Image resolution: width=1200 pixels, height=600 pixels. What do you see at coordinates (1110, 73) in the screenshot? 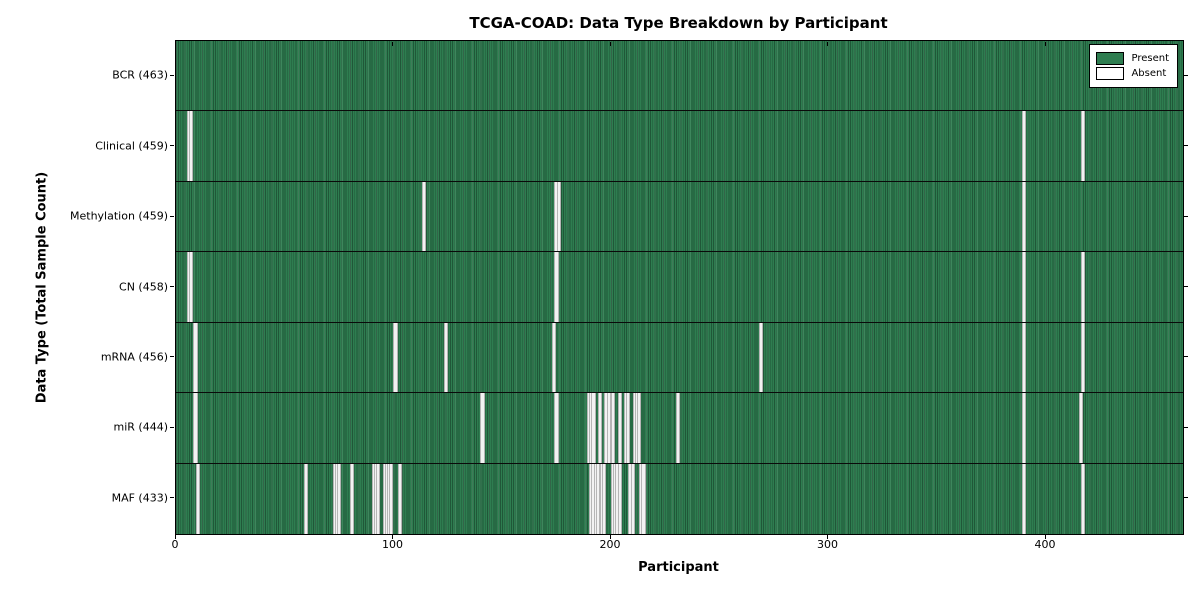
I see `absent-swatch-icon` at bounding box center [1110, 73].